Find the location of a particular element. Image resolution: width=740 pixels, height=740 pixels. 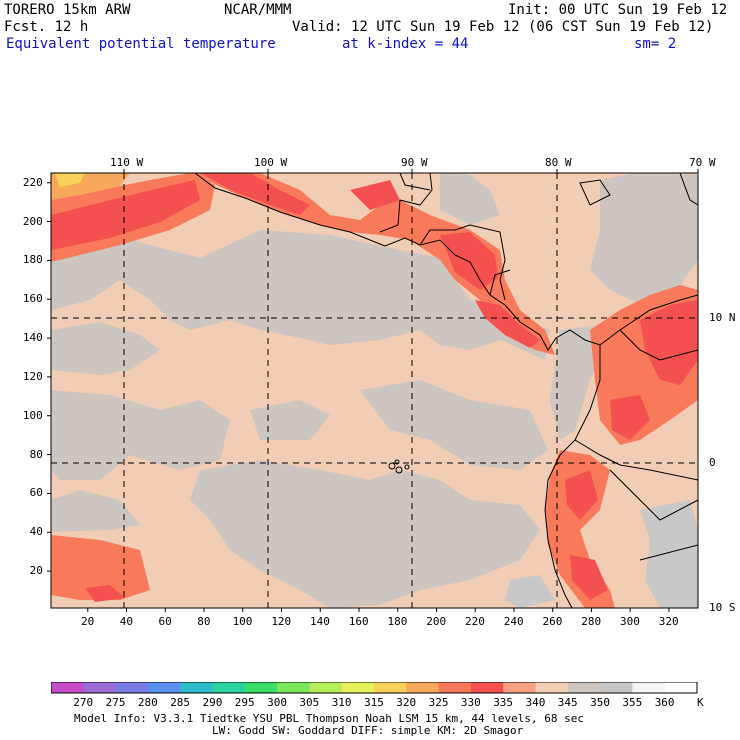

y-tick-label: 120 is located at coordinates (32, 376).